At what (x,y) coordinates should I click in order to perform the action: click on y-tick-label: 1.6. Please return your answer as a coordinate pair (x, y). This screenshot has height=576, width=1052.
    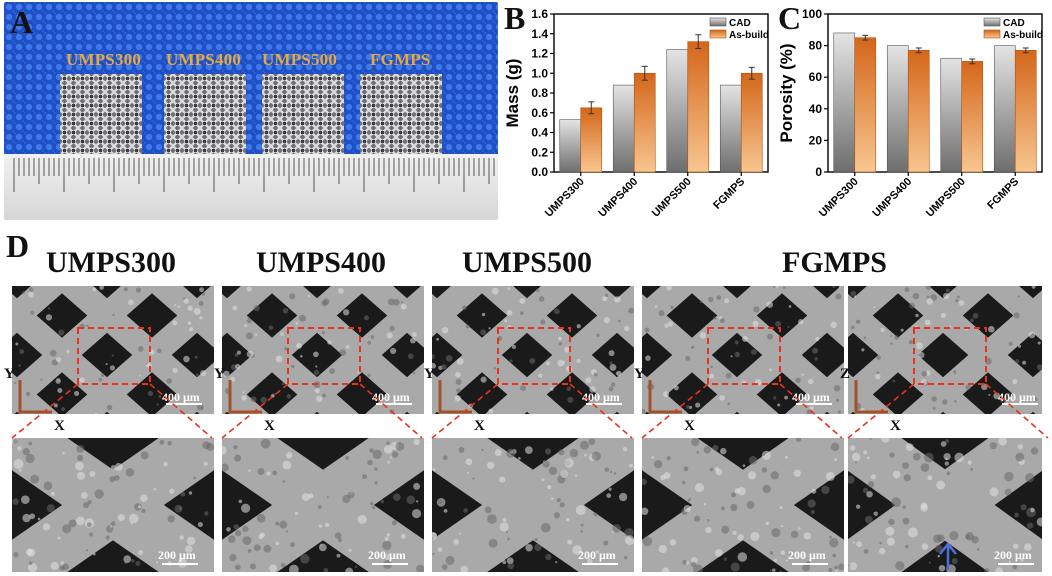
    Looking at the image, I should click on (539, 14).